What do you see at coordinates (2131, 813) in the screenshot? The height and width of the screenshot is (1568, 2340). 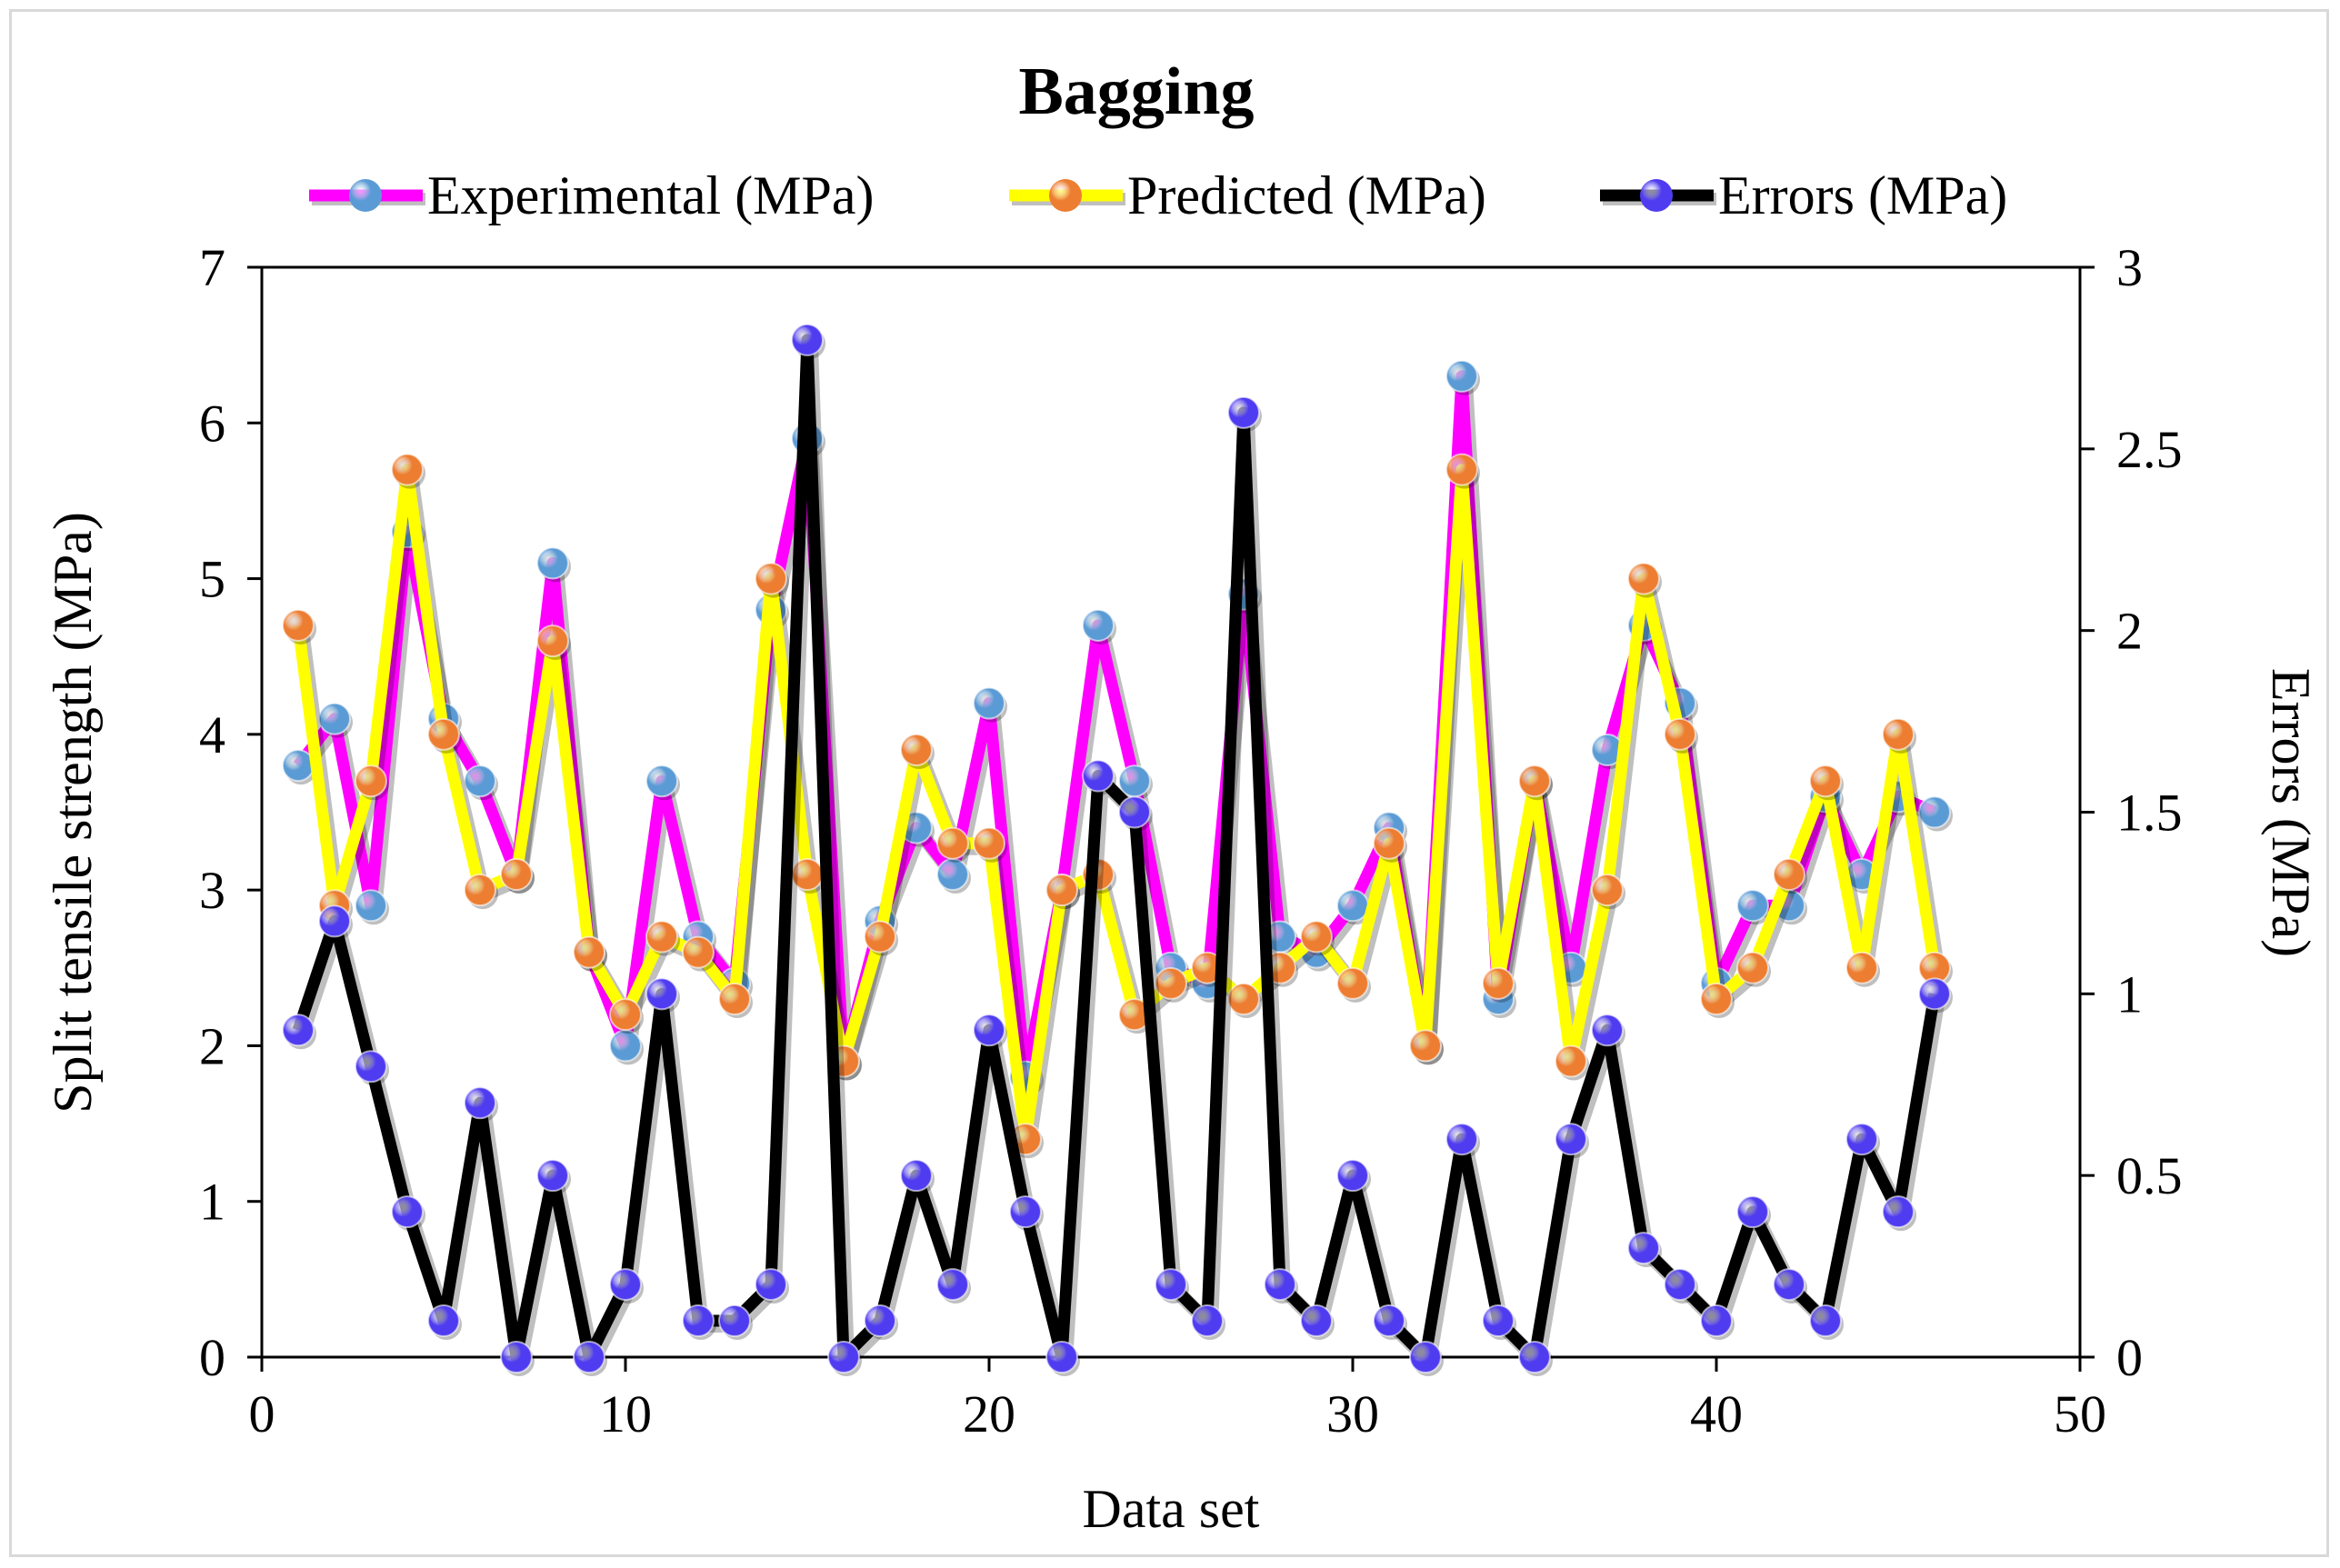 I see `y-ticks-right: 0 0.5 1 1.5 2 2.5 3` at bounding box center [2131, 813].